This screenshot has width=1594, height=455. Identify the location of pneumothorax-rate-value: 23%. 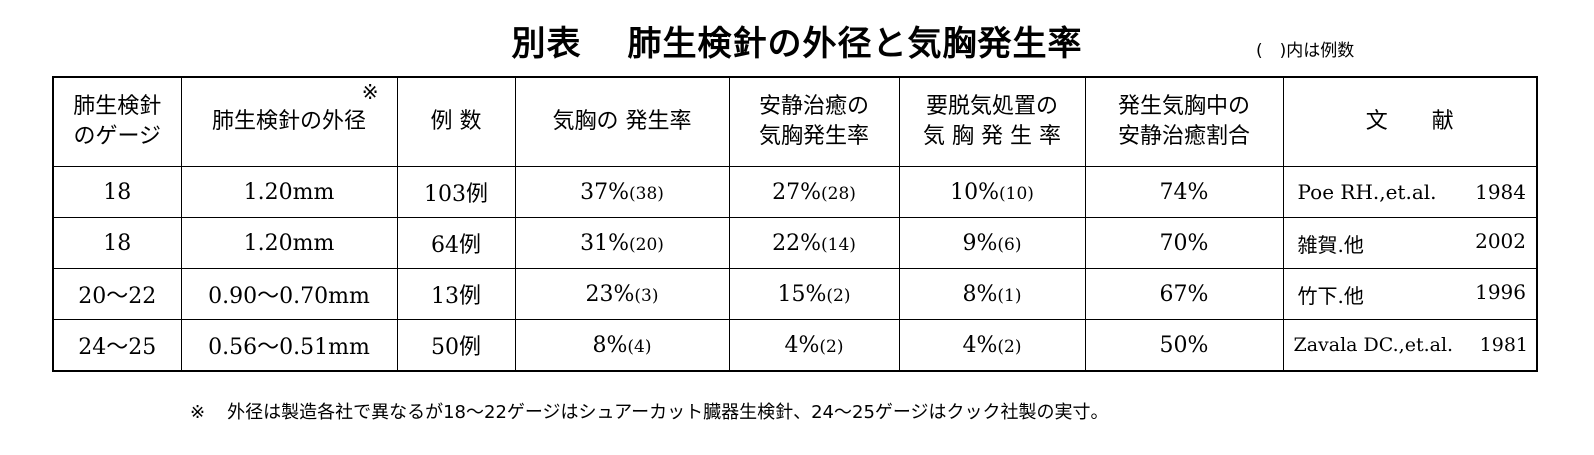
(610, 294).